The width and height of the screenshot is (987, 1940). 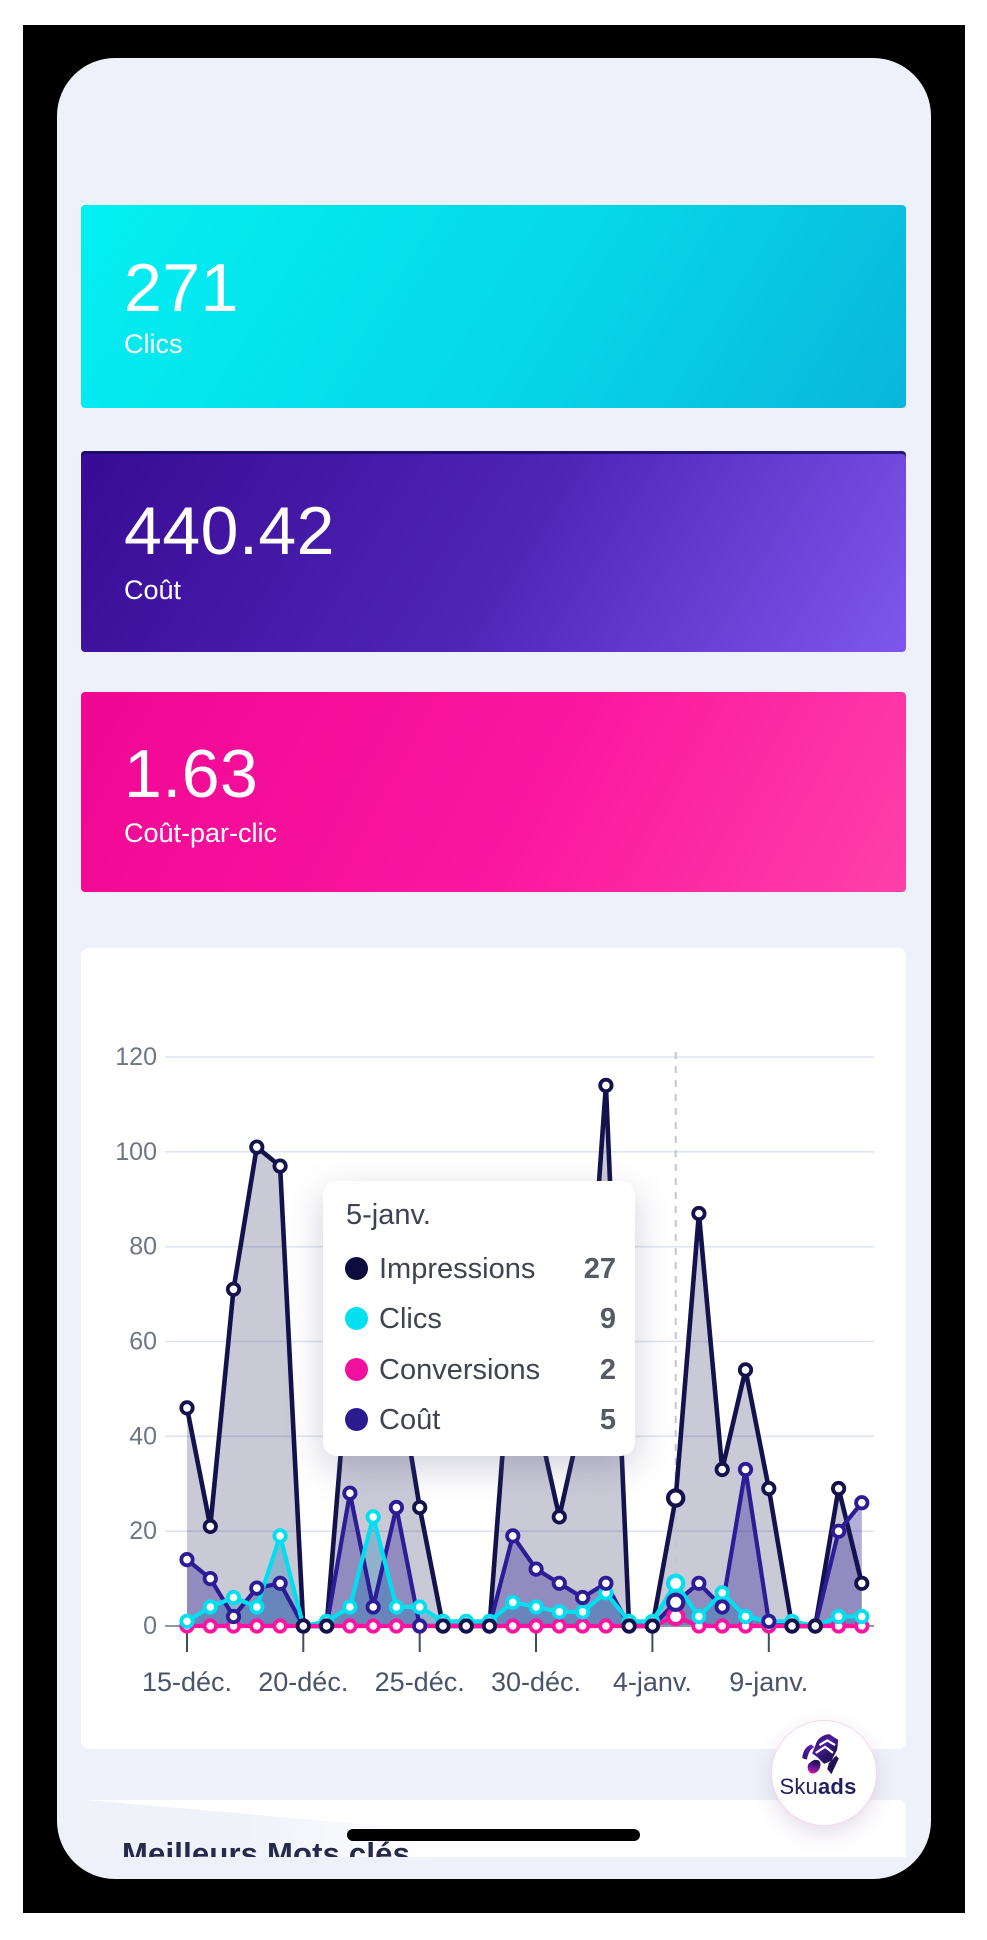 What do you see at coordinates (143, 1342) in the screenshot?
I see `svg-text: 60` at bounding box center [143, 1342].